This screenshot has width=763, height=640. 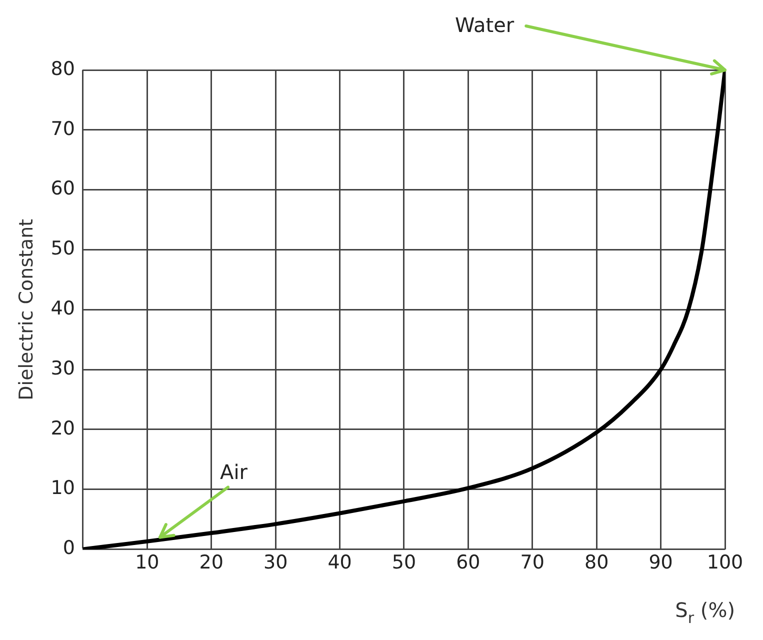 I want to click on x-tick-label: 30, so click(x=275, y=563).